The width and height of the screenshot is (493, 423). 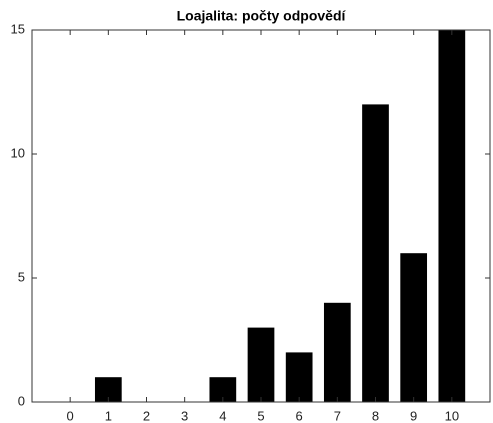 What do you see at coordinates (184, 415) in the screenshot?
I see `x-tick-label: 3` at bounding box center [184, 415].